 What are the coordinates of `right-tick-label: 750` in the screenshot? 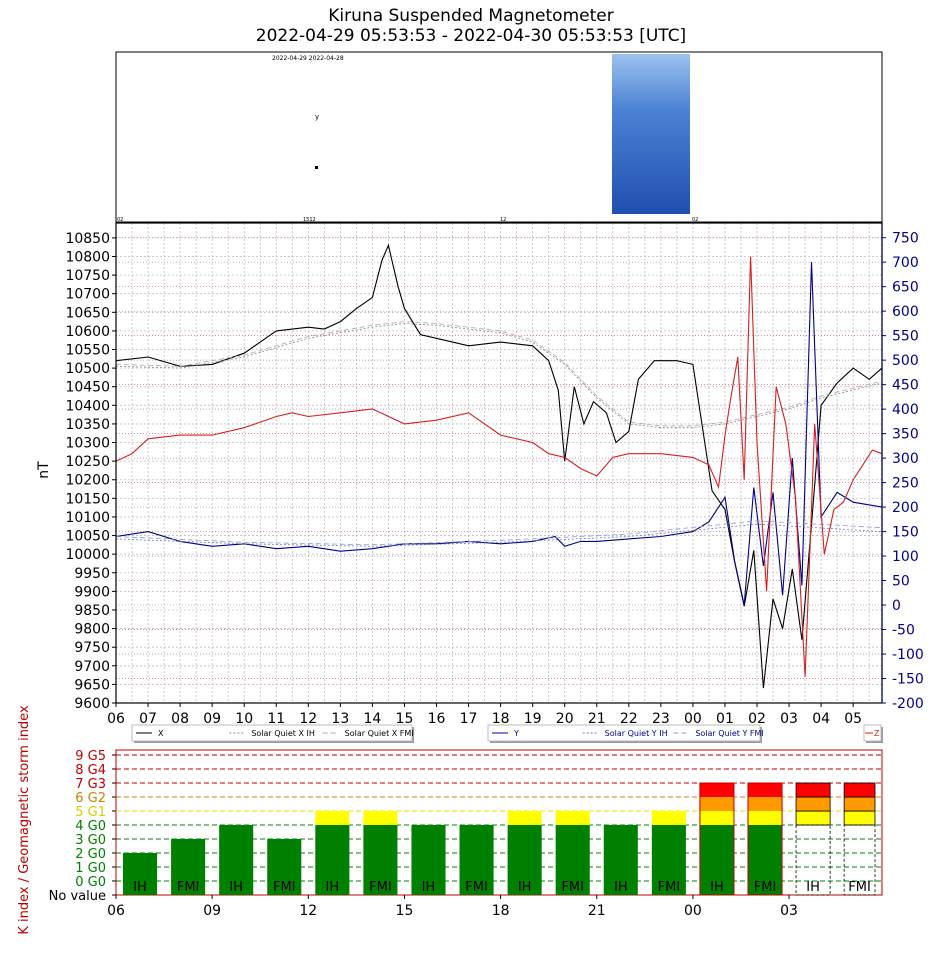 It's located at (905, 239).